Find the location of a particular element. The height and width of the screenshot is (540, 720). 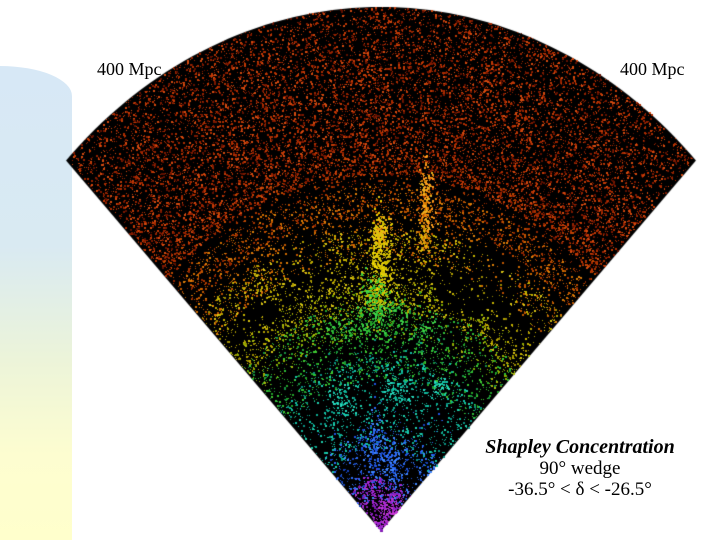

caption-wedge-angle: 90° wedge is located at coordinates (580, 468).